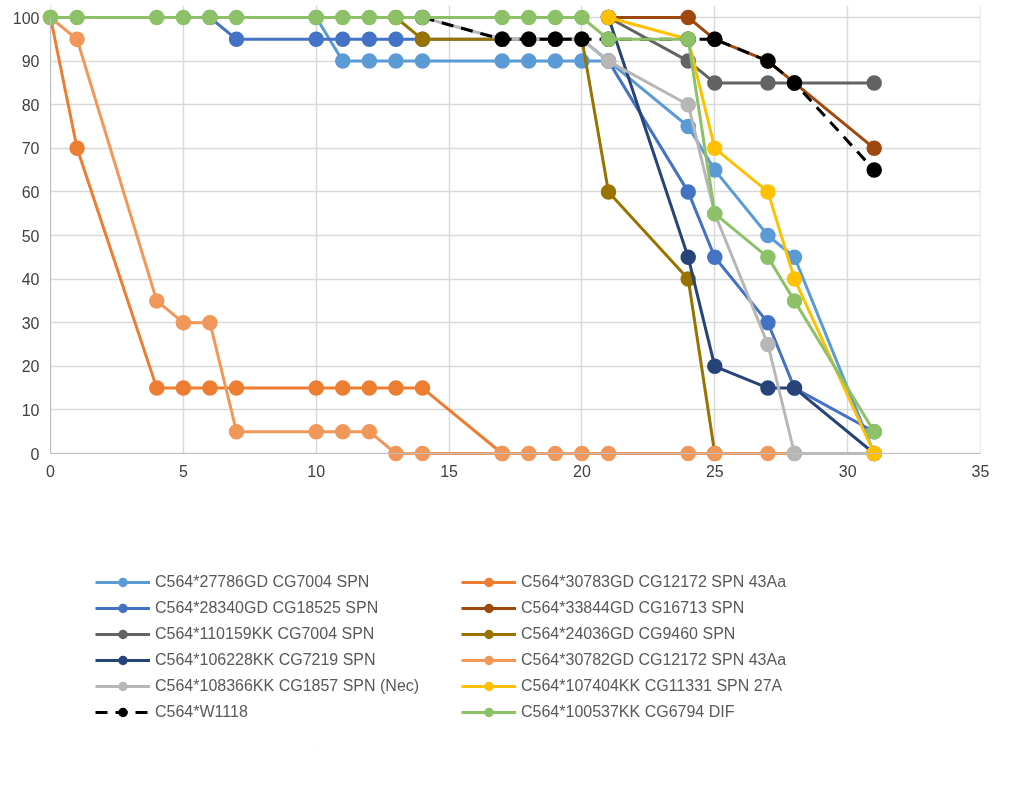  Describe the element at coordinates (183, 471) in the screenshot. I see `x-tick-label: 5` at that location.